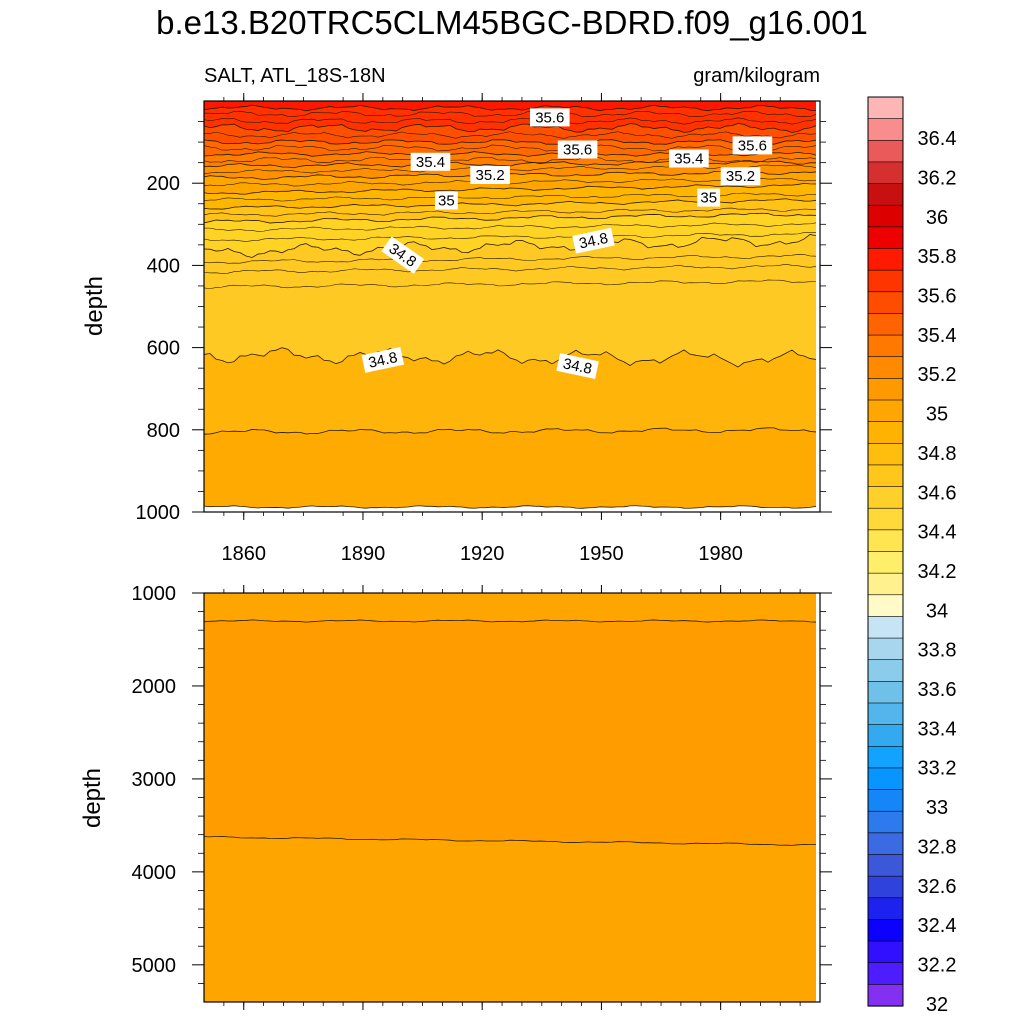 The height and width of the screenshot is (1029, 1024). I want to click on colorbar-label: 36.2, so click(937, 179).